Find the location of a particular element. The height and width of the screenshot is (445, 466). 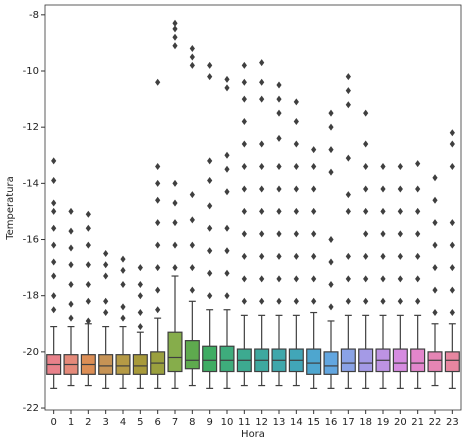

x-tick-label: 19 is located at coordinates (383, 422).